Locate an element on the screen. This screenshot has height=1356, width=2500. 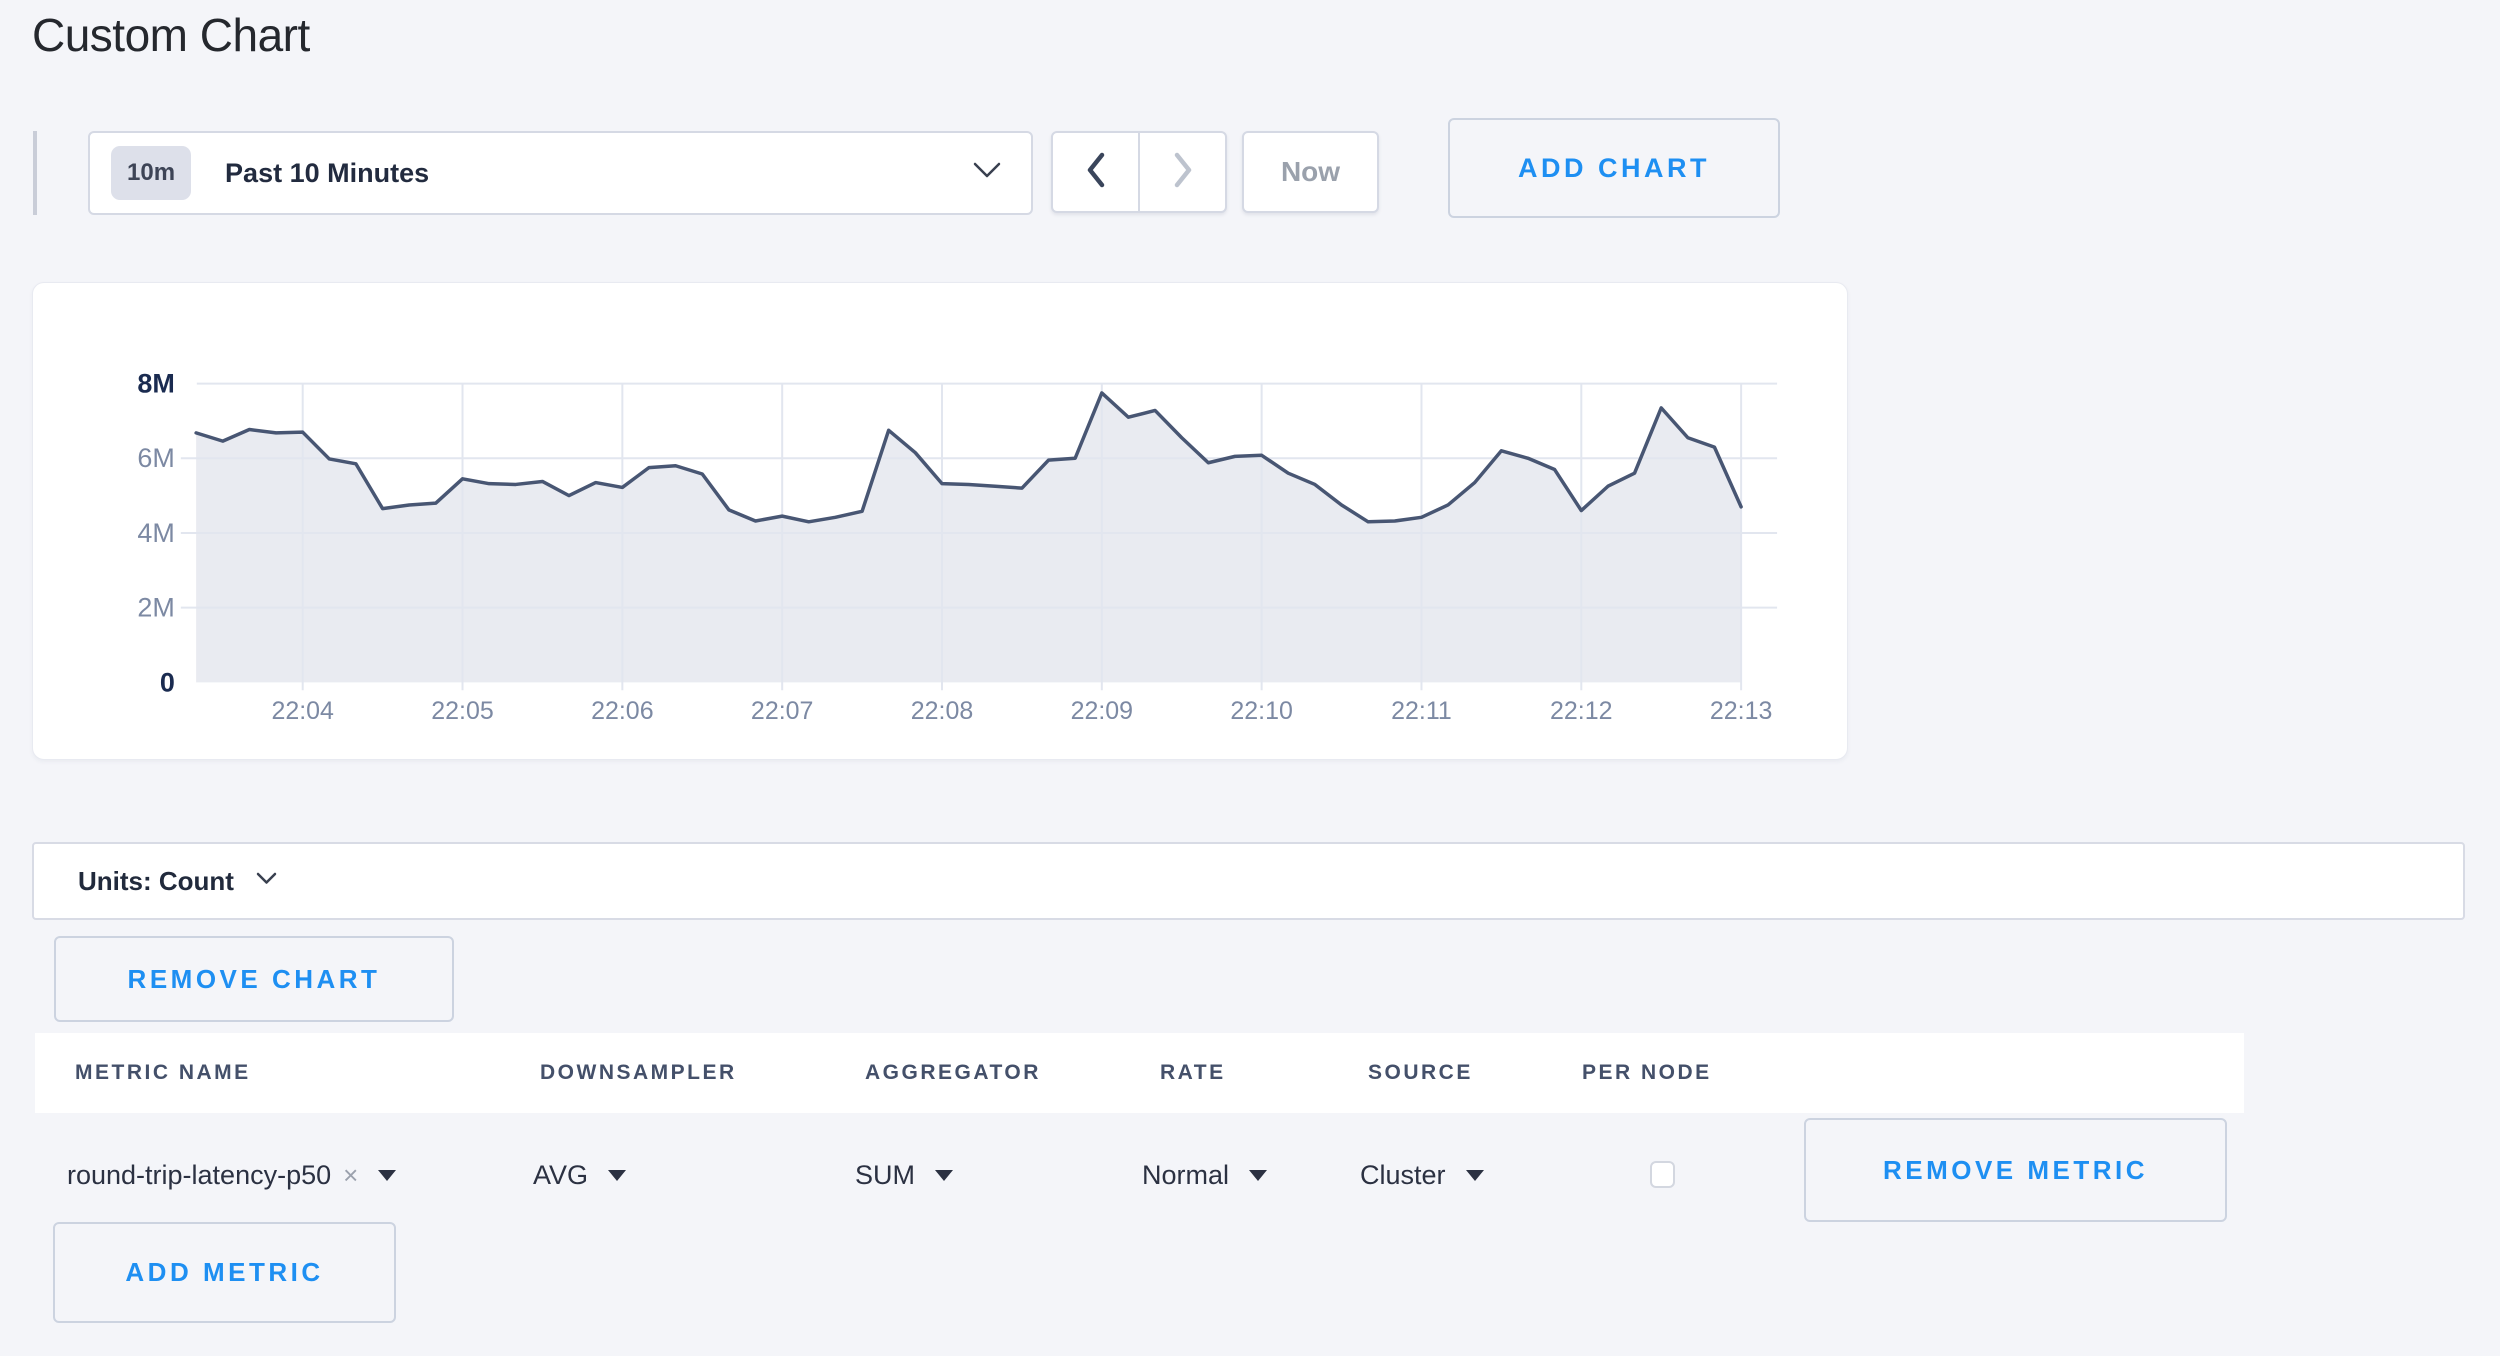
remove-metric-label: REMOVE METRIC is located at coordinates (2015, 1169).